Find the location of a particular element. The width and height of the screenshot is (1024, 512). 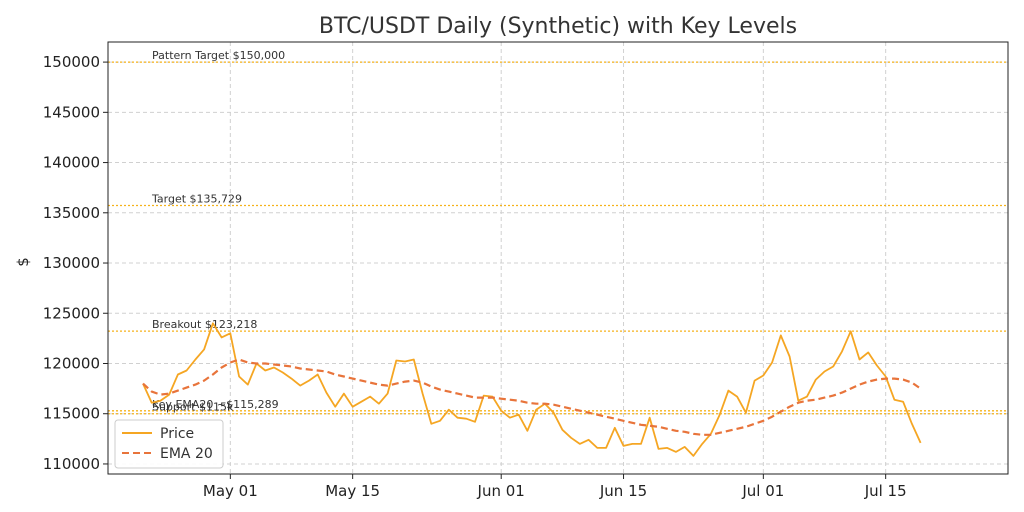

level-label: Breakout $123,218 is located at coordinates (204, 324).